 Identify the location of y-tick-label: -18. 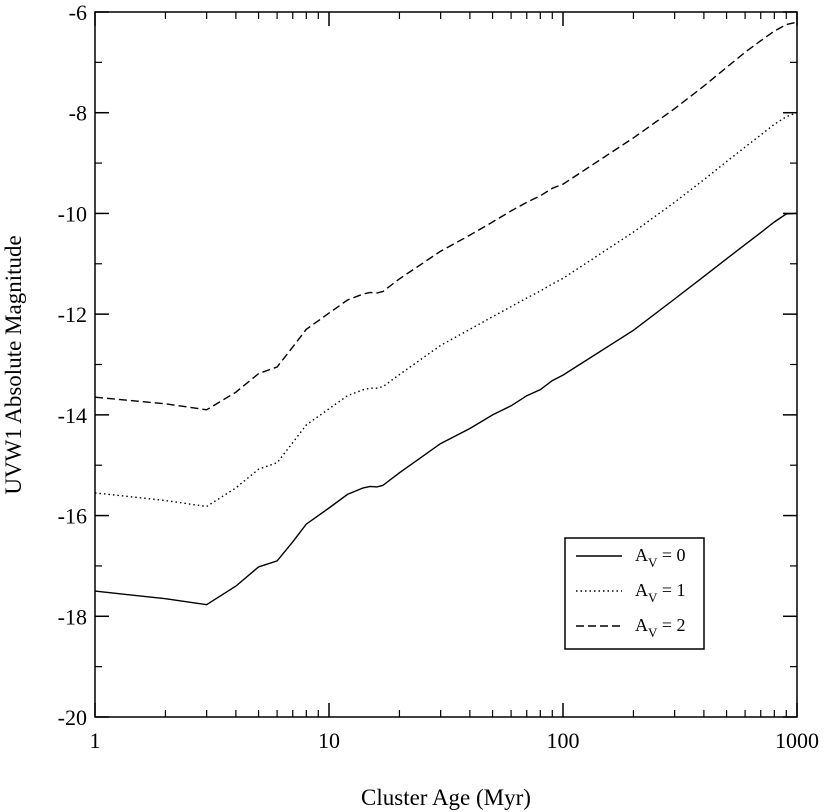
(72, 616).